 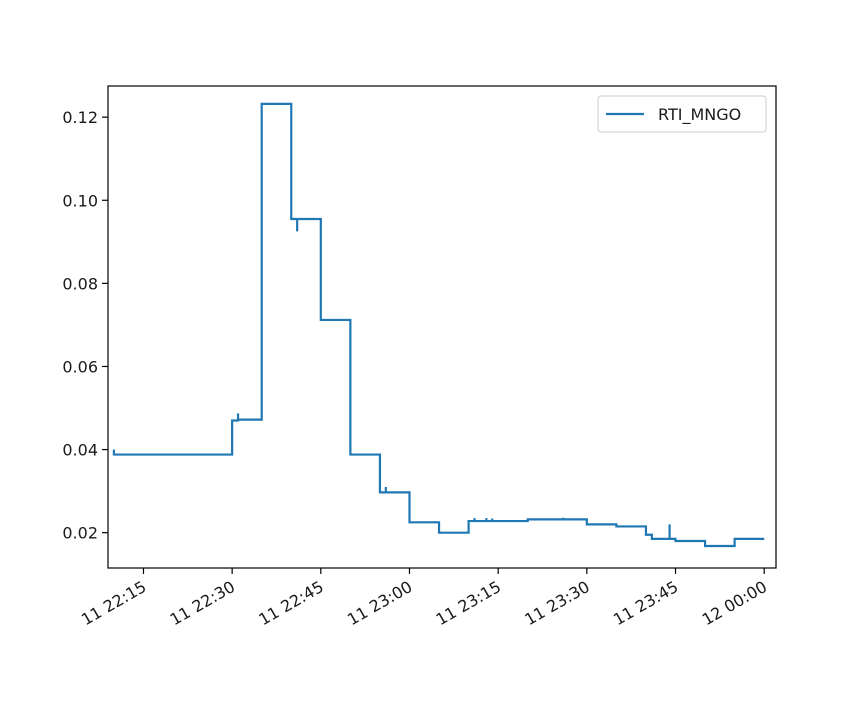 What do you see at coordinates (80, 366) in the screenshot?
I see `y-tick-label: 0.06` at bounding box center [80, 366].